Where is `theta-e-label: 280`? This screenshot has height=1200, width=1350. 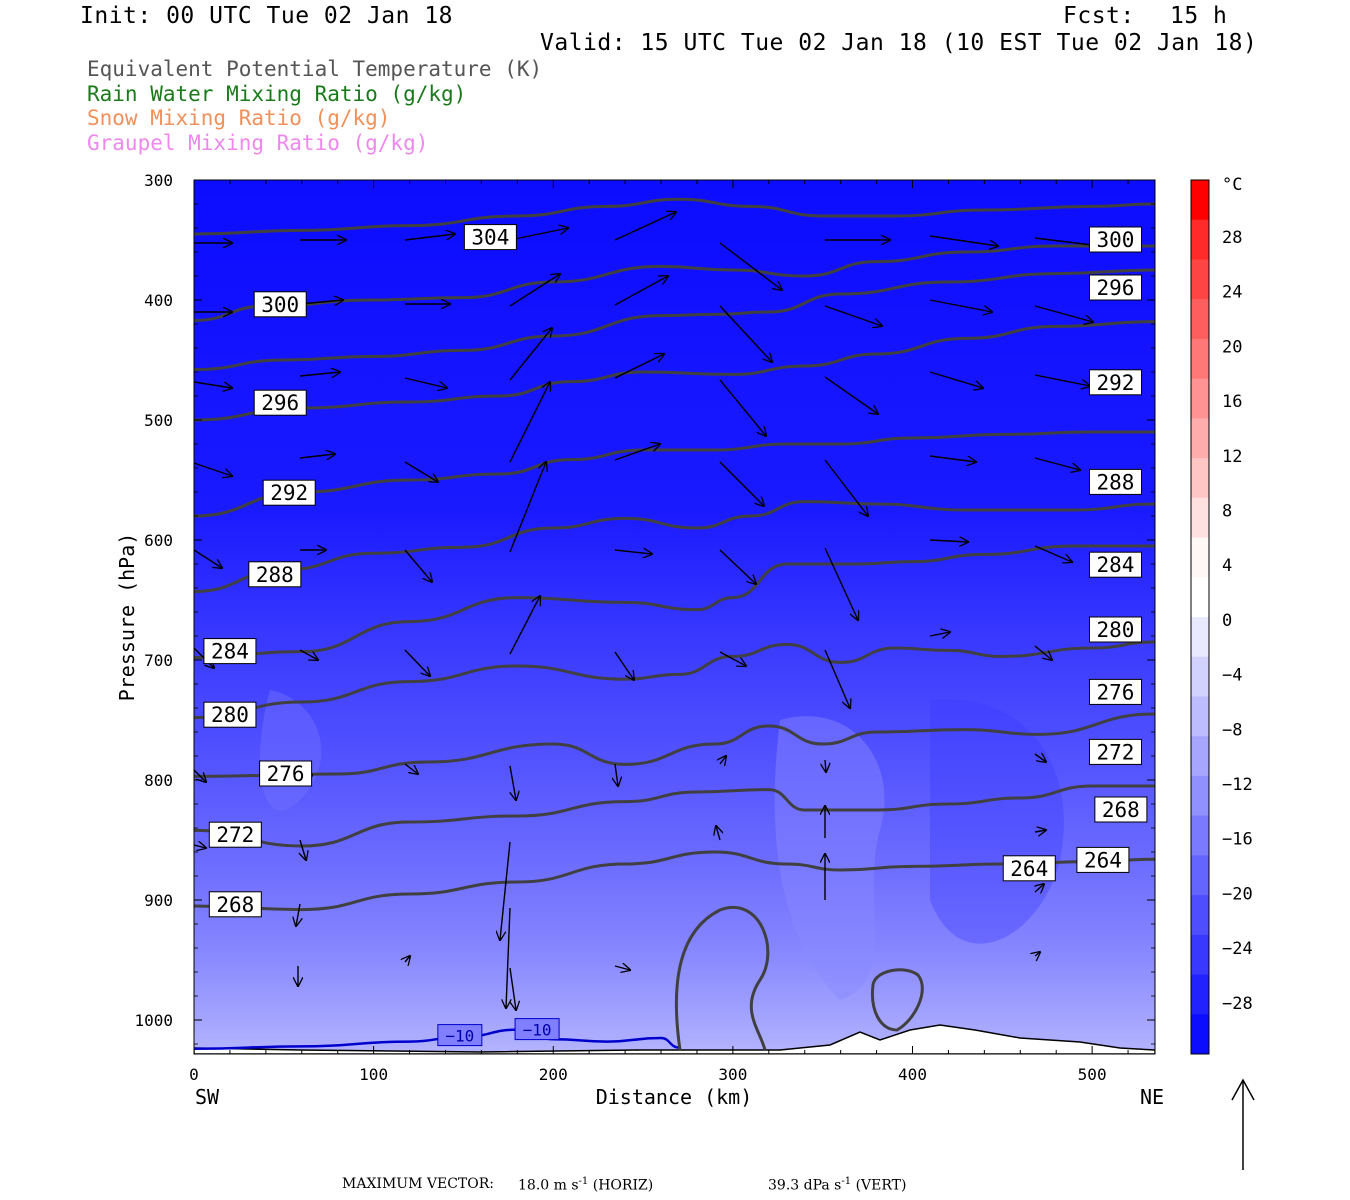 theta-e-label: 280 is located at coordinates (1115, 629).